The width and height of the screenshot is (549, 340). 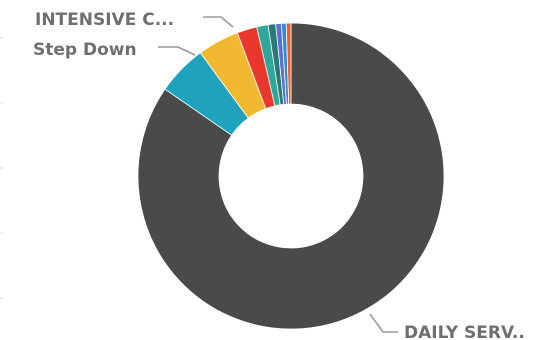 What do you see at coordinates (291, 176) in the screenshot?
I see `donut-hole` at bounding box center [291, 176].